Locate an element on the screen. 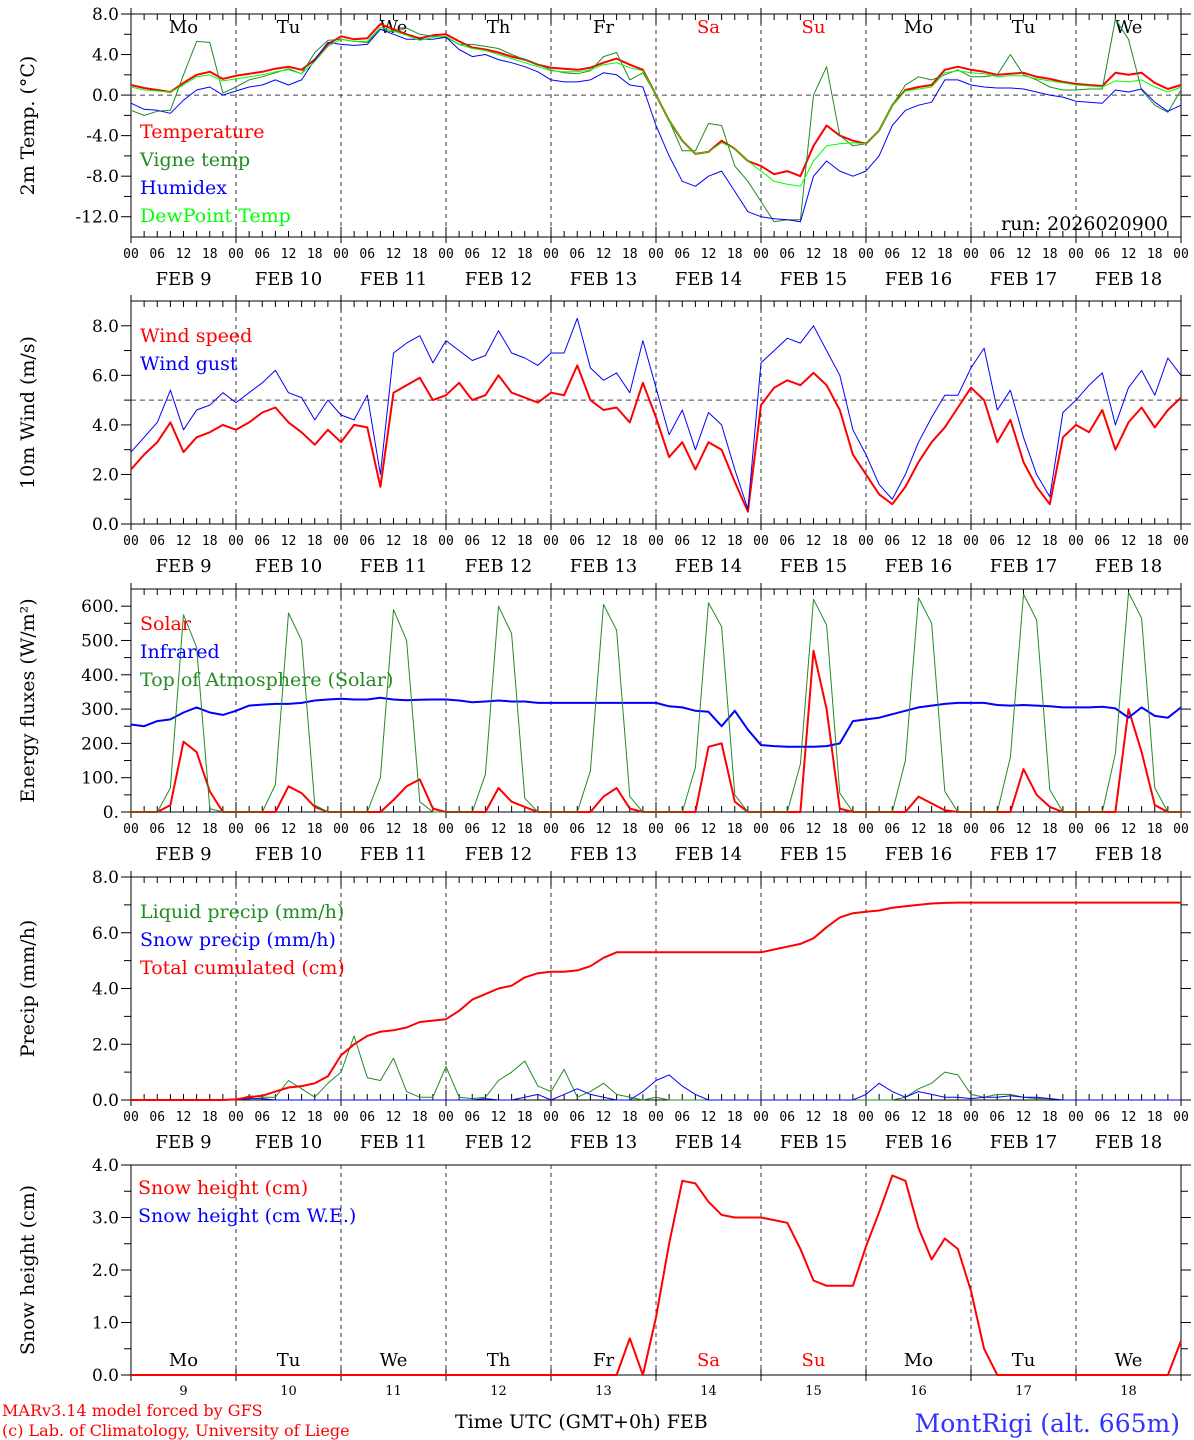  y-axis-title: Snow height (cm) is located at coordinates (28, 1270).